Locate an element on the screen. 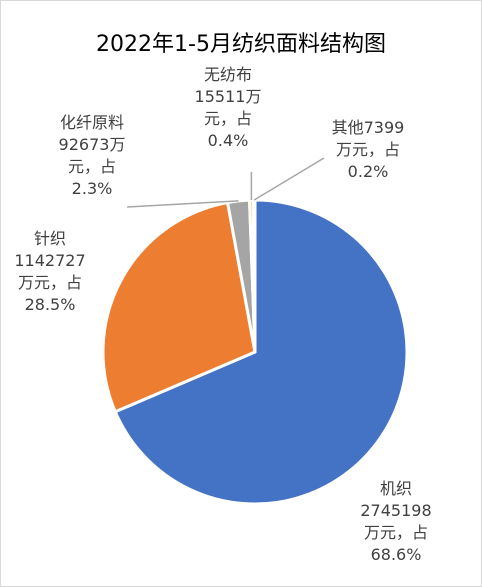 This screenshot has width=482, height=587. slice-label-line: 1142727 is located at coordinates (50, 260).